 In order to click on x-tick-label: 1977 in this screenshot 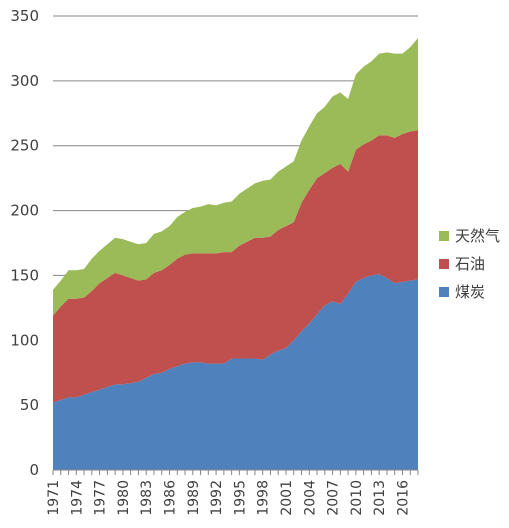, I will do `click(101, 498)`.